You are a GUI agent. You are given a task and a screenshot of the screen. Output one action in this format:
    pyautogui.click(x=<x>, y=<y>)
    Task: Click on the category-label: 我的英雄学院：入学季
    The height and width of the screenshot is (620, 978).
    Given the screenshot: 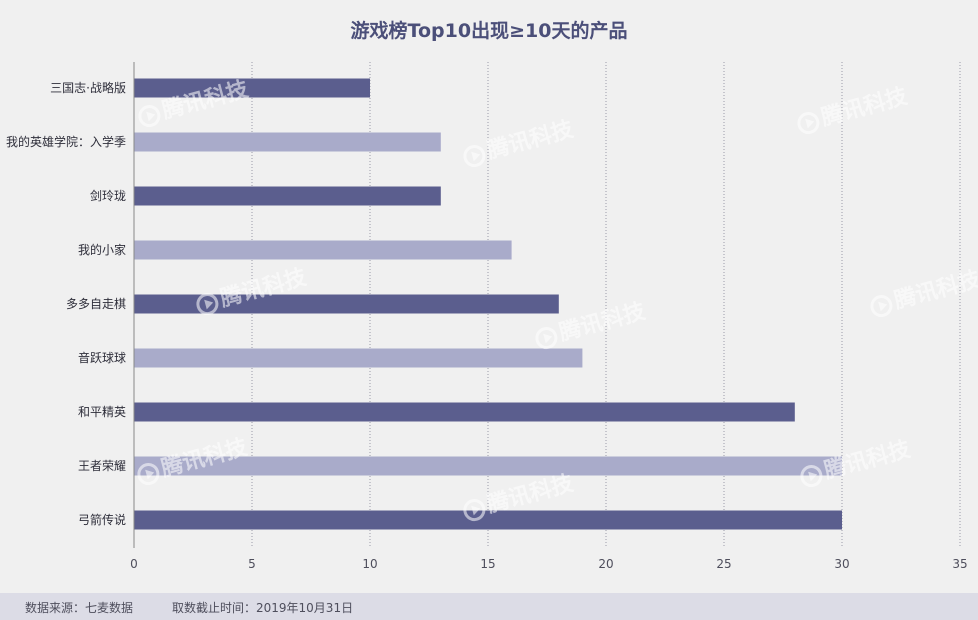 What is the action you would take?
    pyautogui.click(x=66, y=141)
    